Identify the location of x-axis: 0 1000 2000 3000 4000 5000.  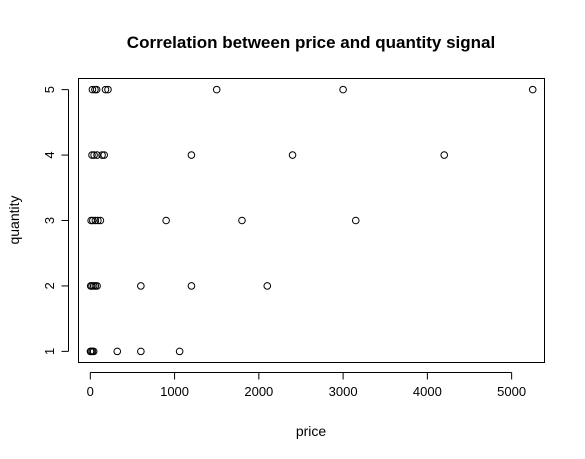
(306, 385).